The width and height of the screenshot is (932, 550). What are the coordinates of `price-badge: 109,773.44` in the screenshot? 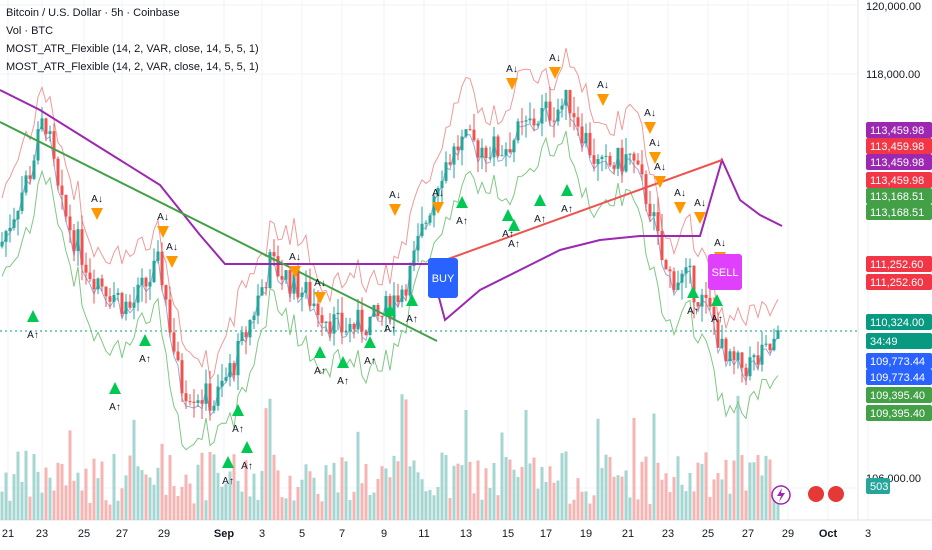 It's located at (899, 361).